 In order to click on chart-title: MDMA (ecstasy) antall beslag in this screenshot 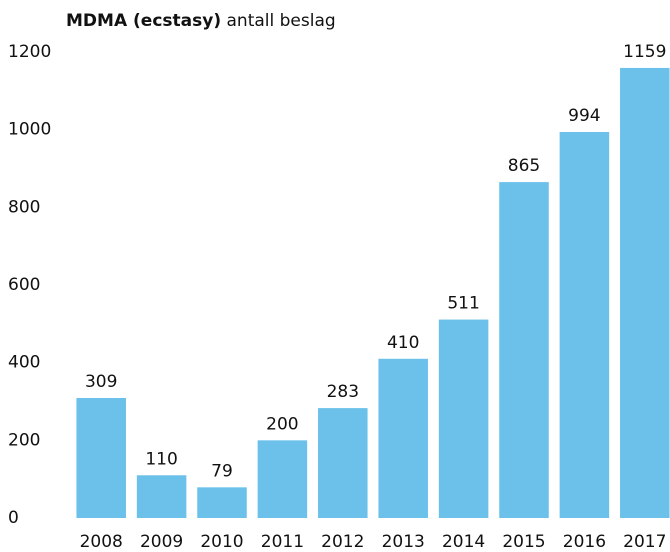, I will do `click(201, 21)`.